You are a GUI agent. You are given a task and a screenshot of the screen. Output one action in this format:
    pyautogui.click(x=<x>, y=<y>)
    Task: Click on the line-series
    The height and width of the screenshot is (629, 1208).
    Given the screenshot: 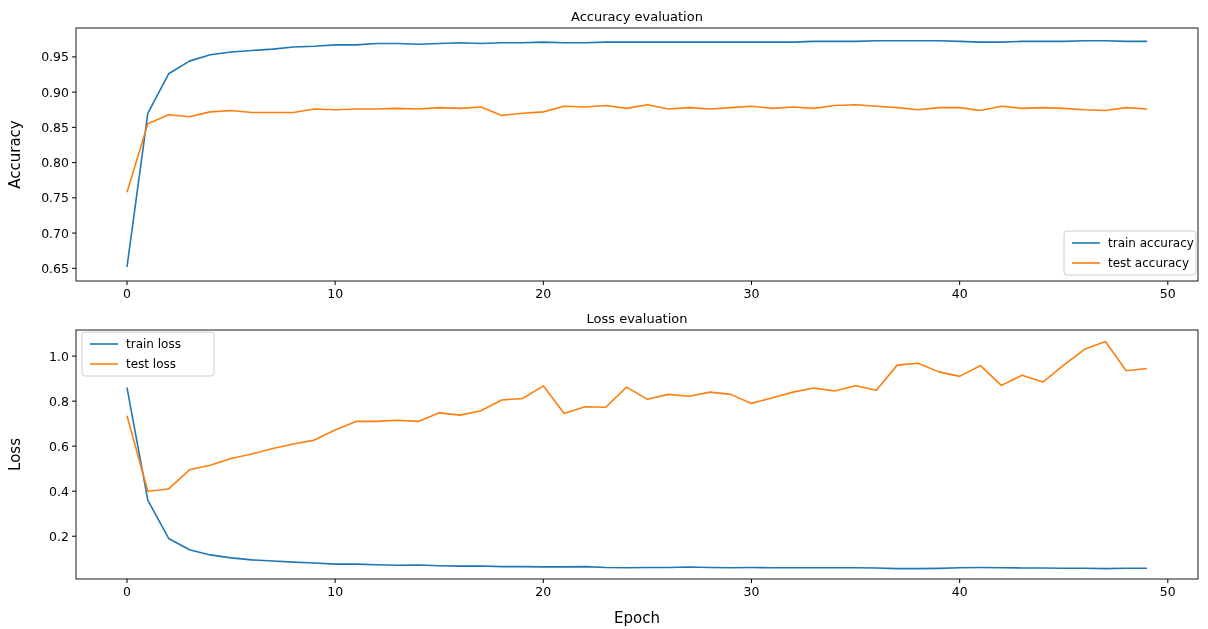 What is the action you would take?
    pyautogui.click(x=637, y=148)
    